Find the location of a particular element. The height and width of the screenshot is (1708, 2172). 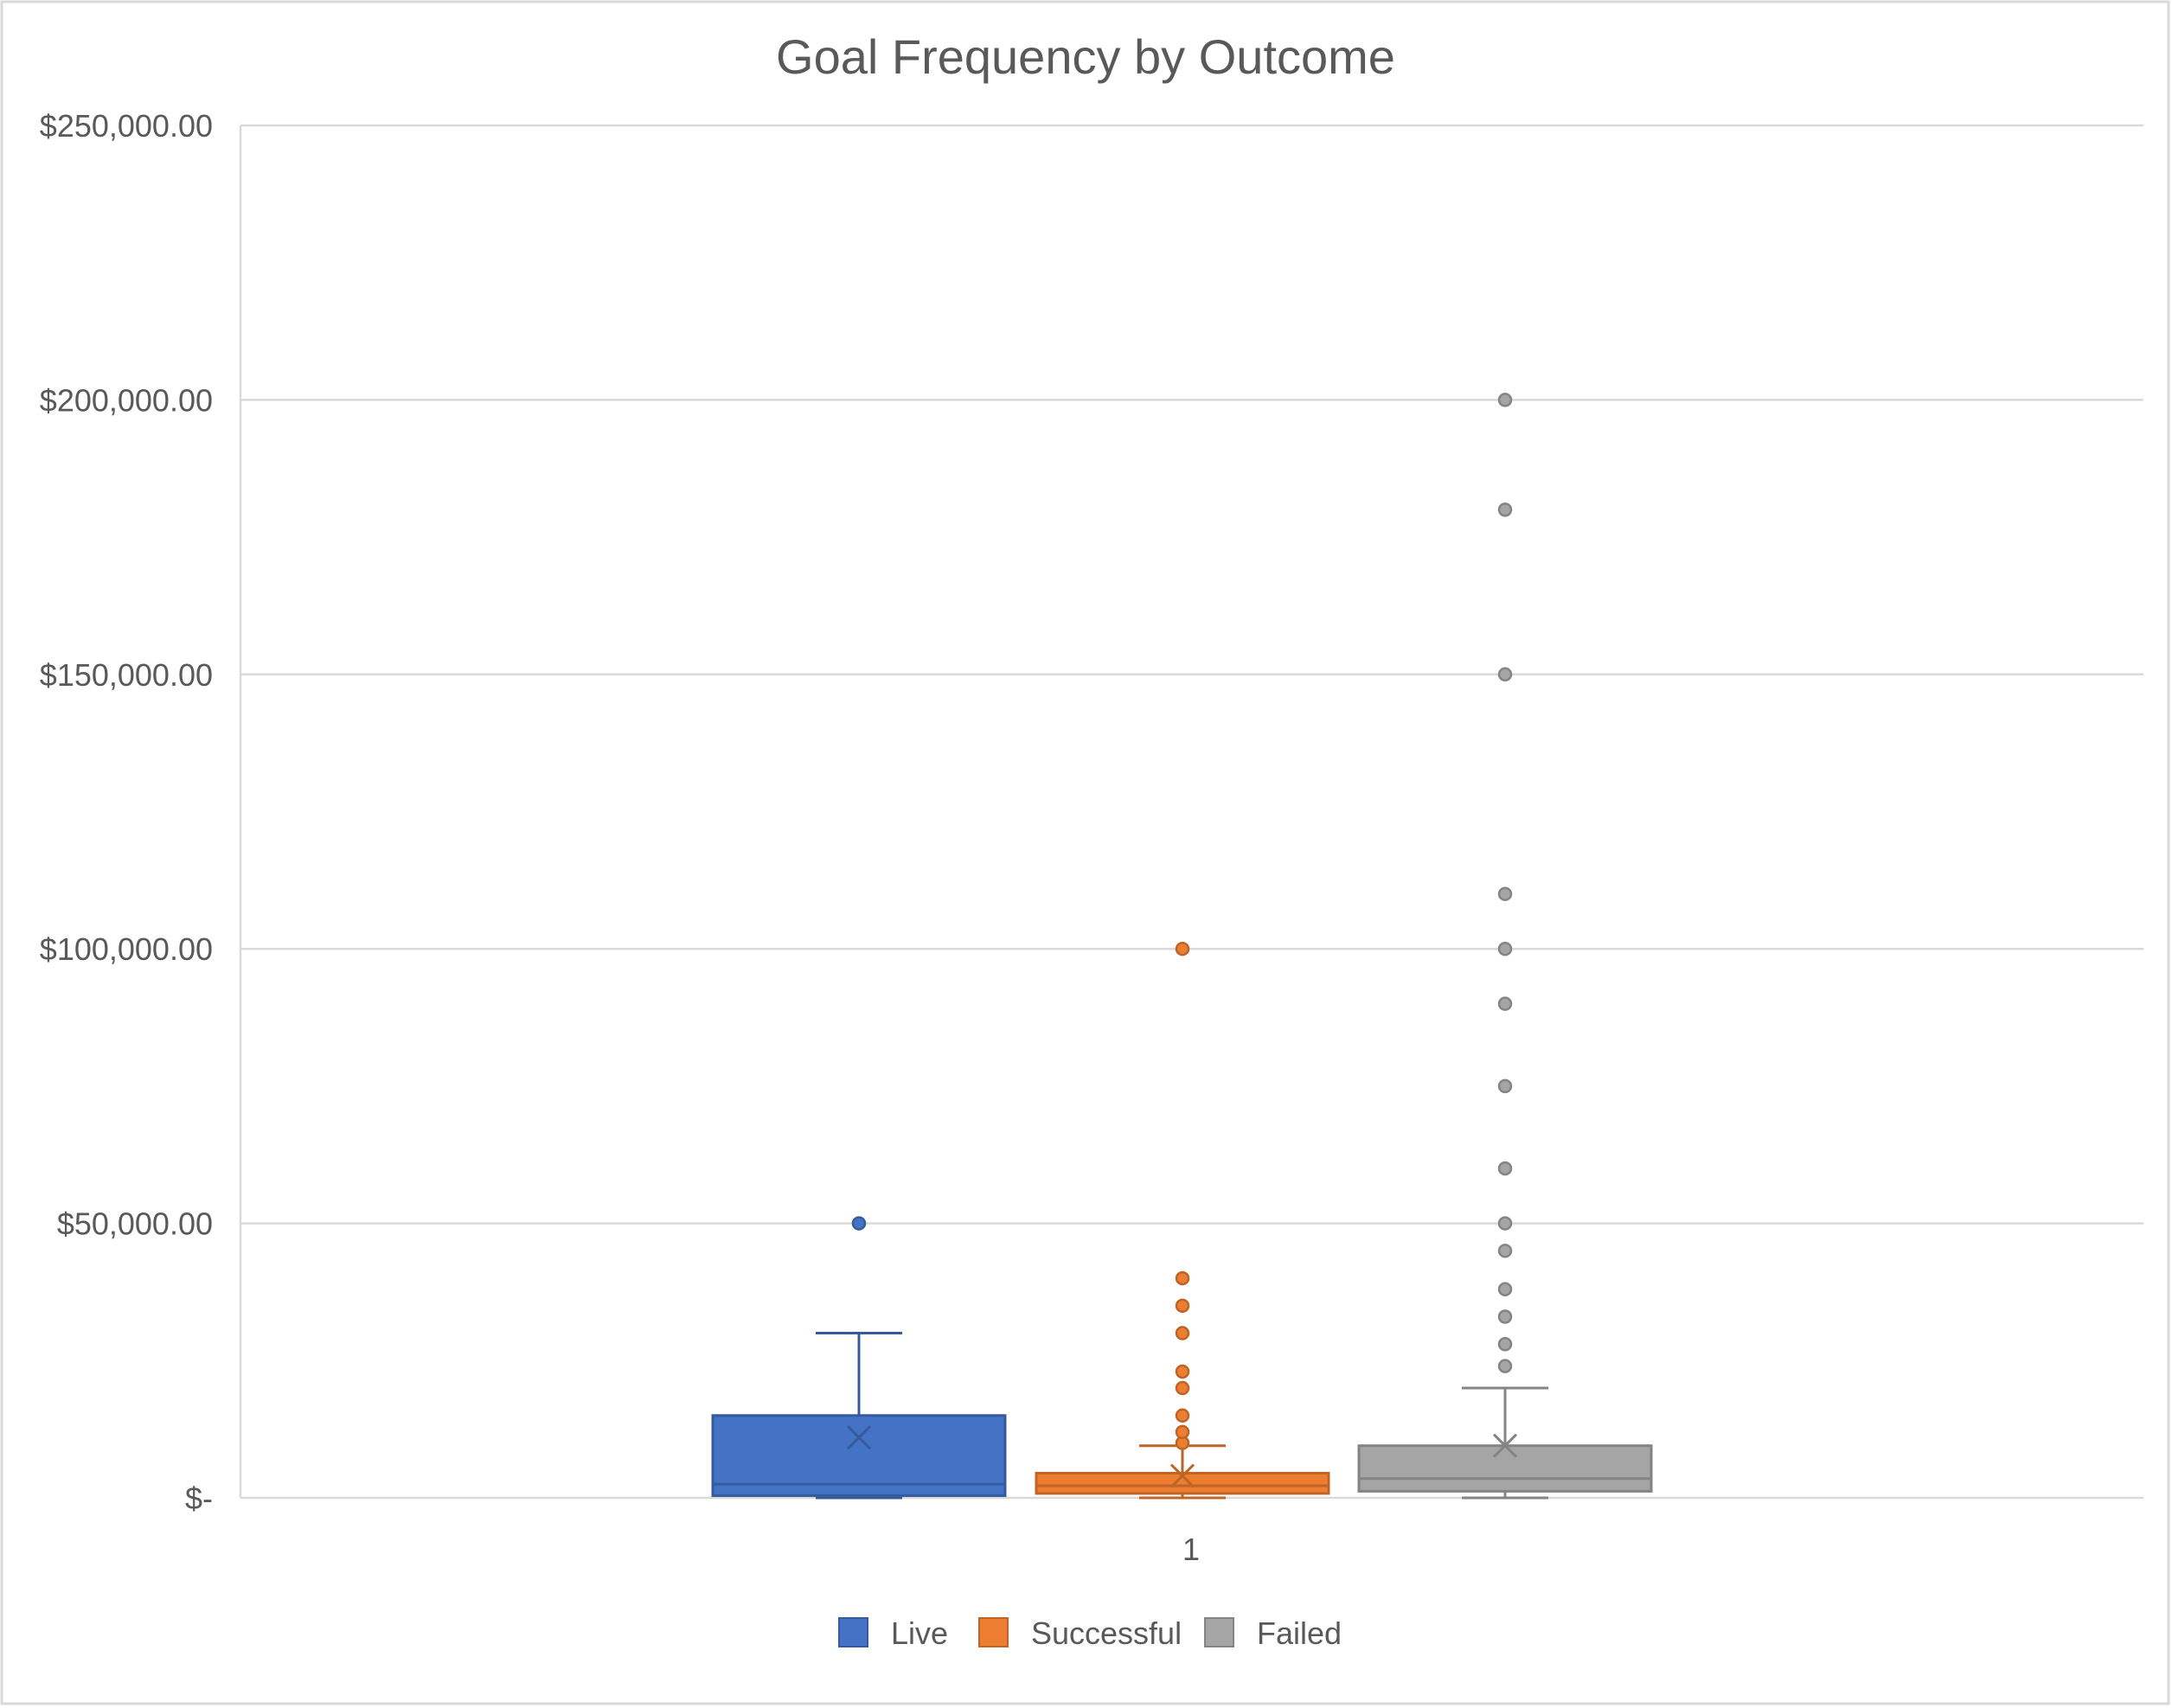

legend: Live Successful Failed is located at coordinates (1090, 1633).